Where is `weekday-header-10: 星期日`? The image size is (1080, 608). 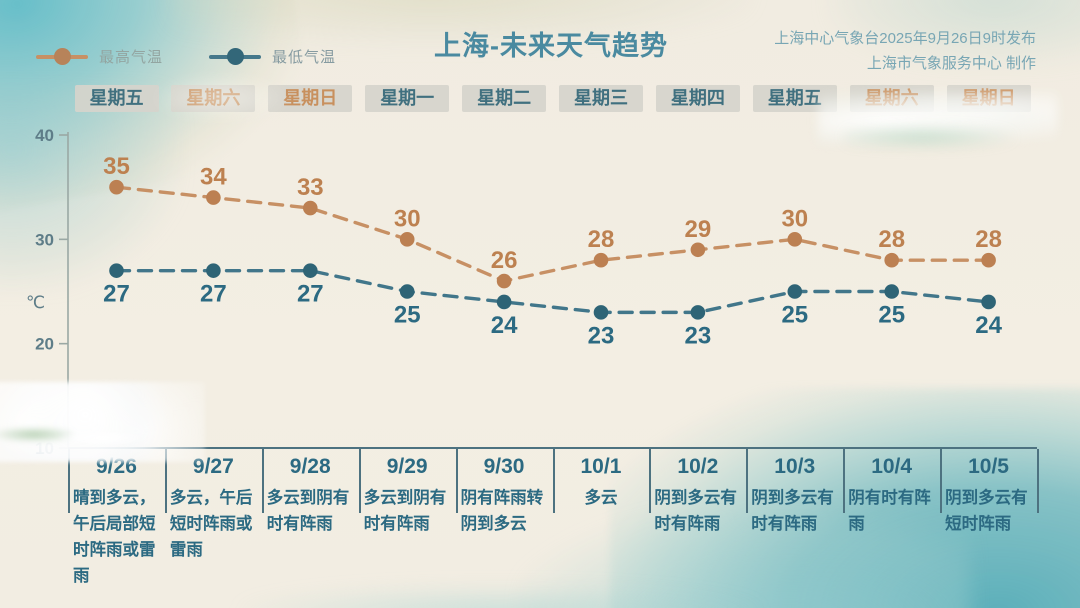 weekday-header-10: 星期日 is located at coordinates (988, 98).